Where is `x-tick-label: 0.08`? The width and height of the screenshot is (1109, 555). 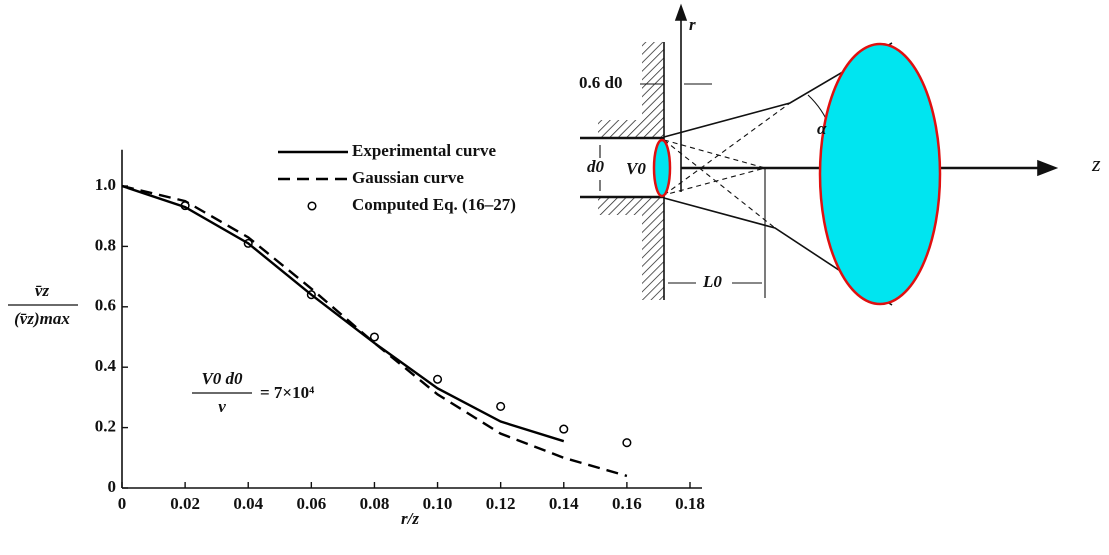
x-tick-label: 0.08 is located at coordinates (375, 503).